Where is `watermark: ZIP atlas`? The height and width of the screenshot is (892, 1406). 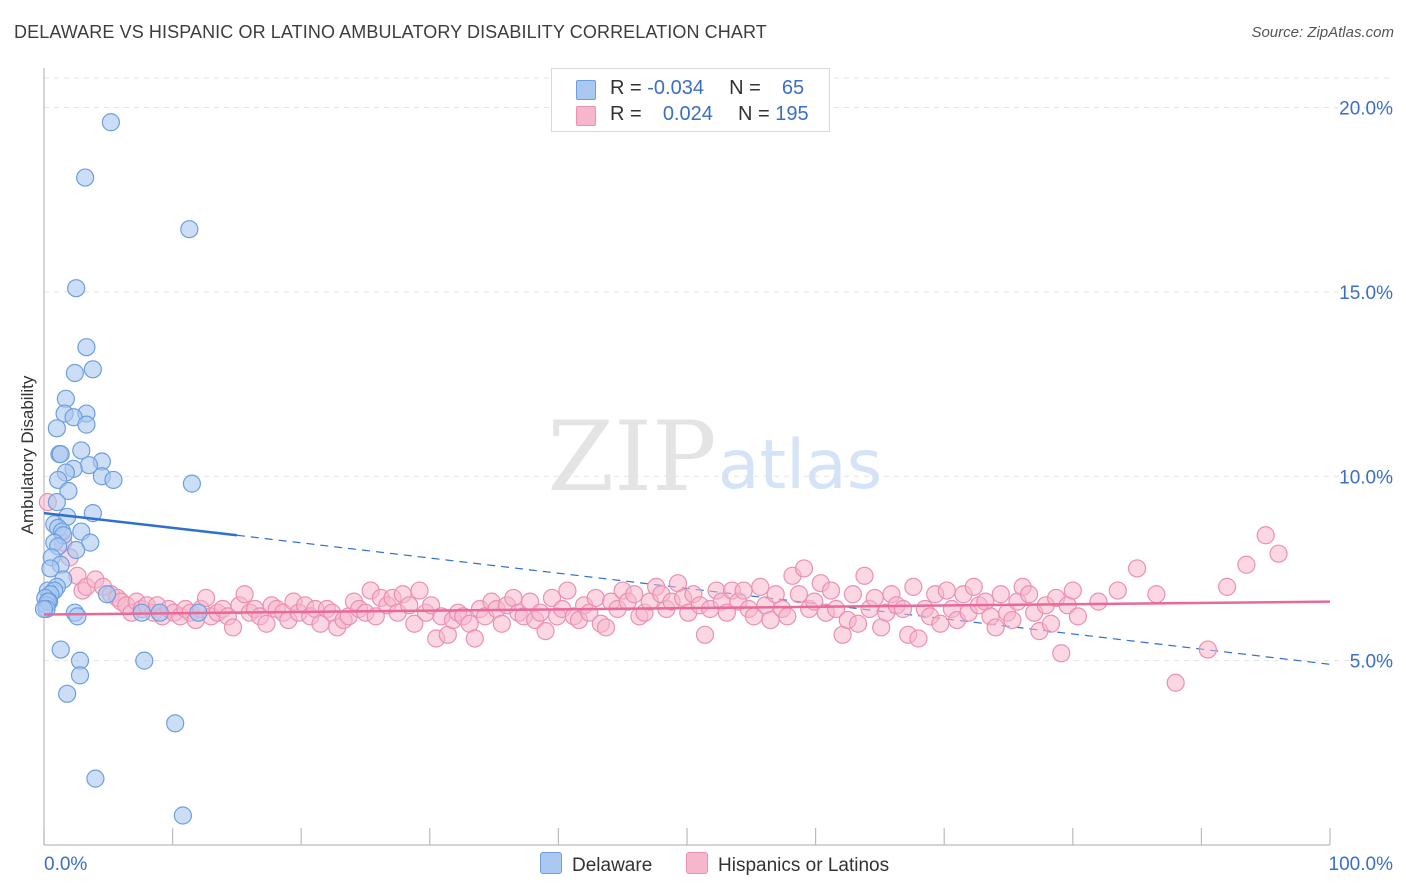 watermark: ZIP atlas is located at coordinates (714, 457).